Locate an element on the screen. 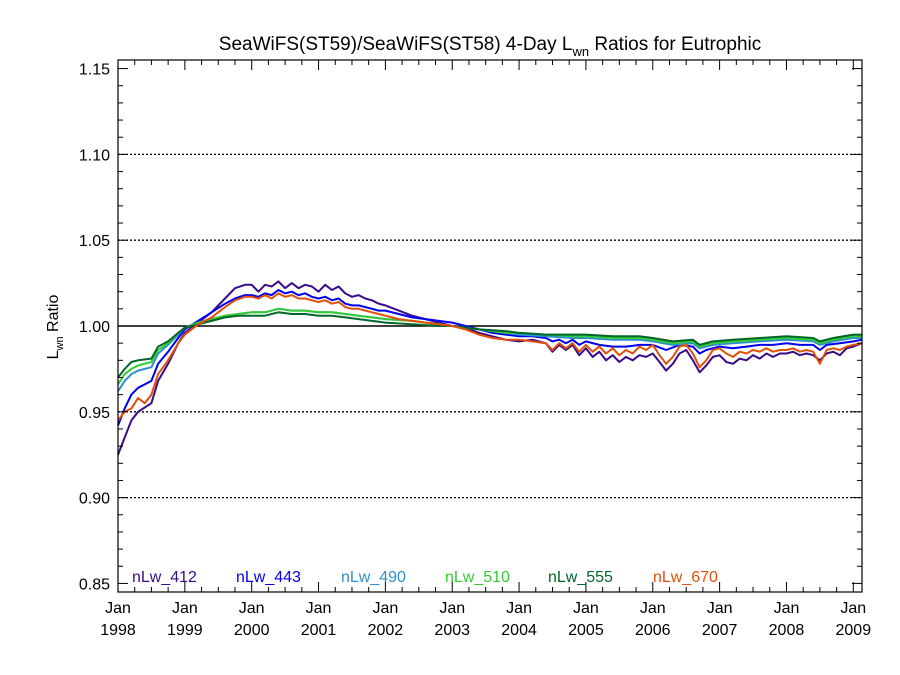 The image size is (900, 675). x-tick-label-year: 2002 is located at coordinates (386, 630).